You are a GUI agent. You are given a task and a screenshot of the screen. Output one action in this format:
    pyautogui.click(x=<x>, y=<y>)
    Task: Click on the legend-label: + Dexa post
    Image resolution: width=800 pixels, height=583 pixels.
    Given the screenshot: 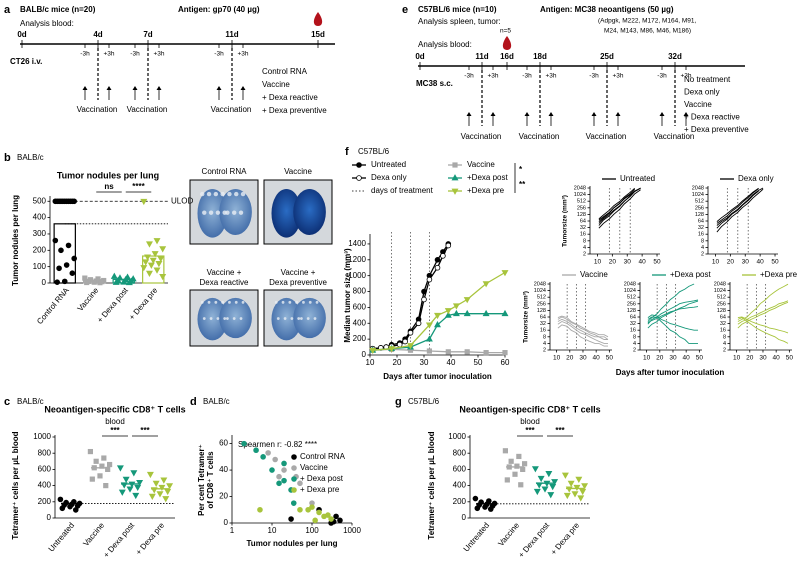 What is the action you would take?
    pyautogui.click(x=322, y=478)
    